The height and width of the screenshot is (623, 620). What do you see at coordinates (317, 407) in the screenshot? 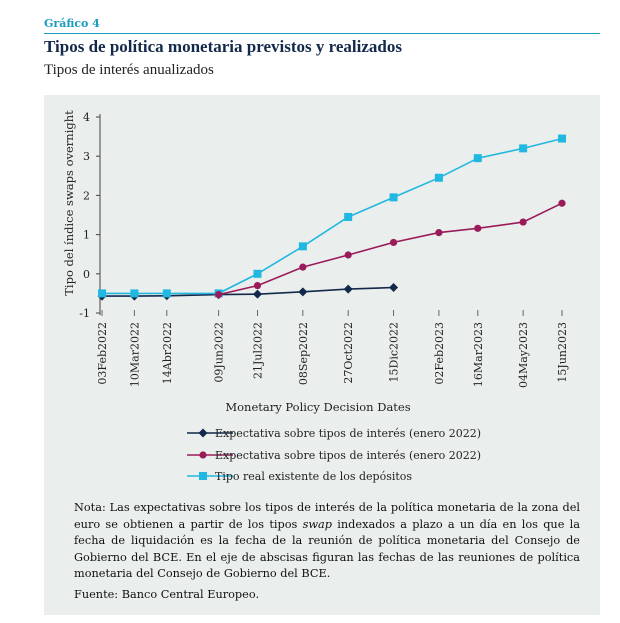
I see `x-axis-label: Monetary Policy Decision Dates` at bounding box center [317, 407].